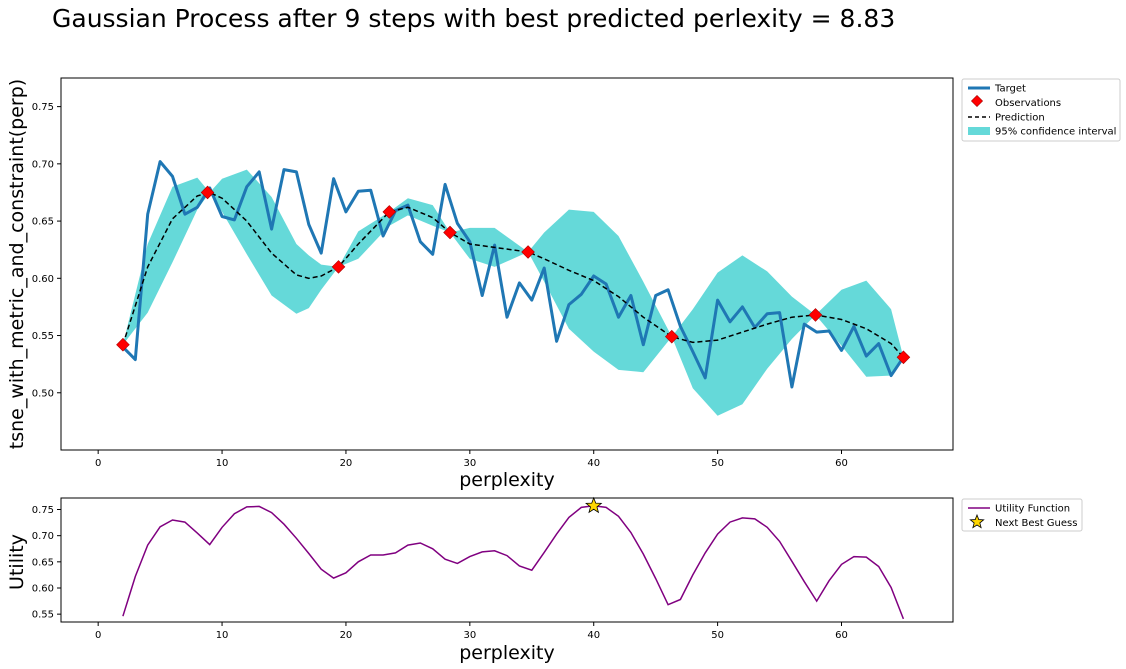  I want to click on legend-entry-confidence: 95% confidence interval, so click(1042, 132).